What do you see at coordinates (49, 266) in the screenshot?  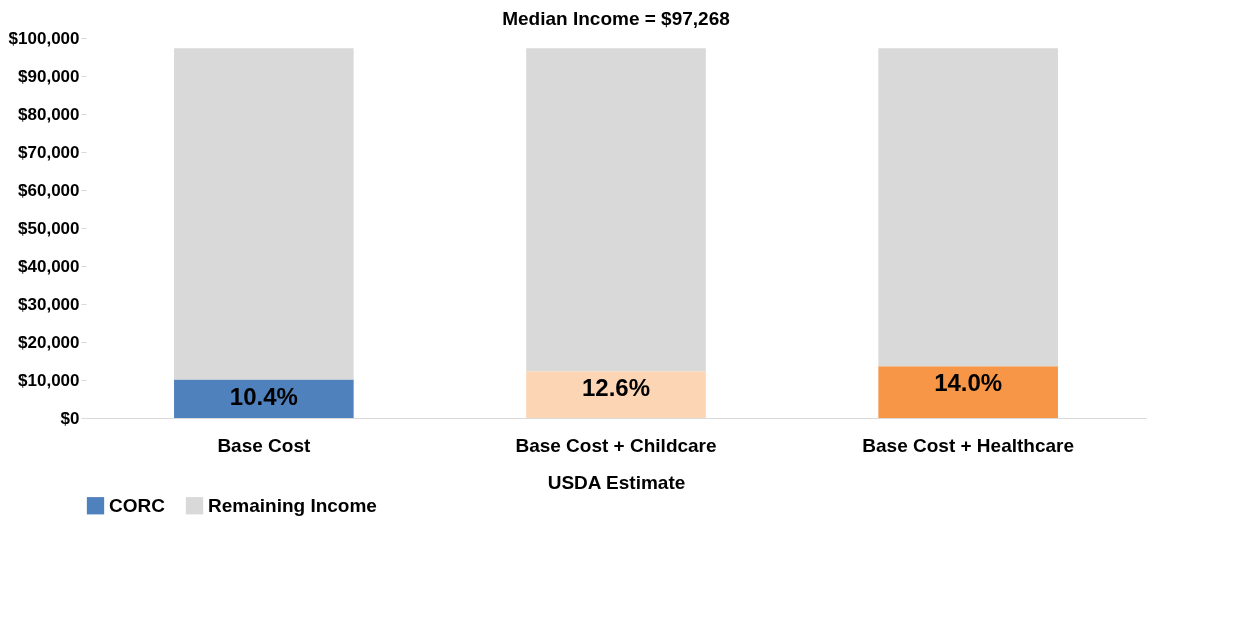 I see `y-tick-label: $40,000` at bounding box center [49, 266].